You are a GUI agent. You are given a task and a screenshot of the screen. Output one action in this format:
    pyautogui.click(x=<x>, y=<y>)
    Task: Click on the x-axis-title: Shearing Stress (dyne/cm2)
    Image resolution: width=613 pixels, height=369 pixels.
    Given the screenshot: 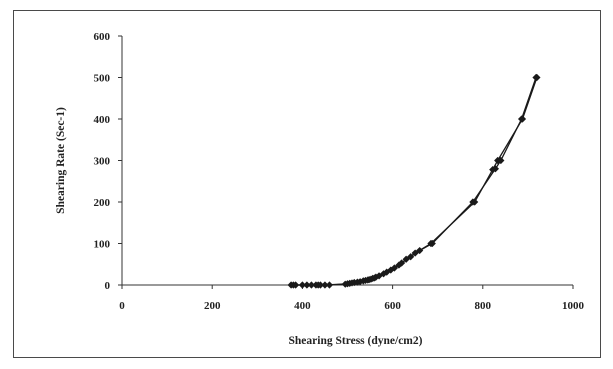 What is the action you would take?
    pyautogui.click(x=356, y=341)
    